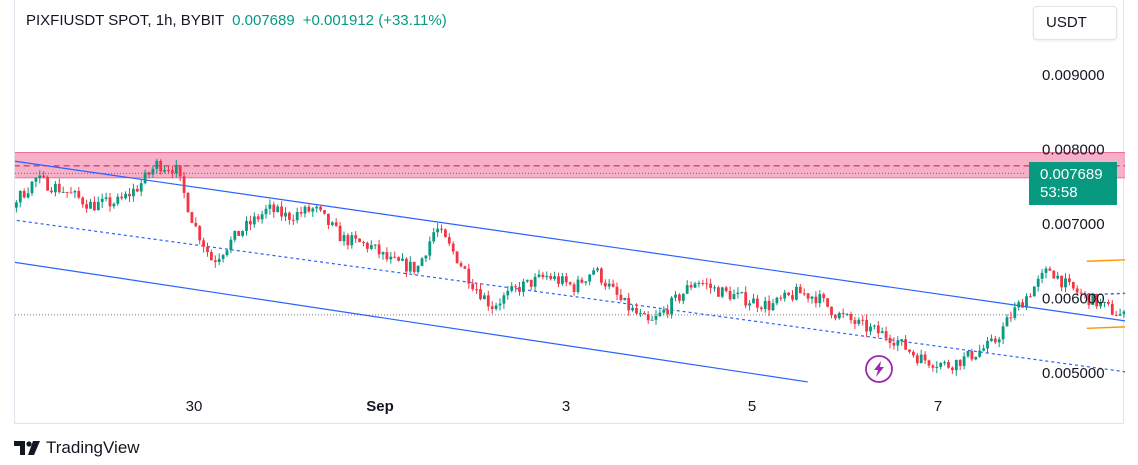 The height and width of the screenshot is (465, 1138). Describe the element at coordinates (1071, 174) in the screenshot. I see `price-tag-value: 0.007689` at that location.